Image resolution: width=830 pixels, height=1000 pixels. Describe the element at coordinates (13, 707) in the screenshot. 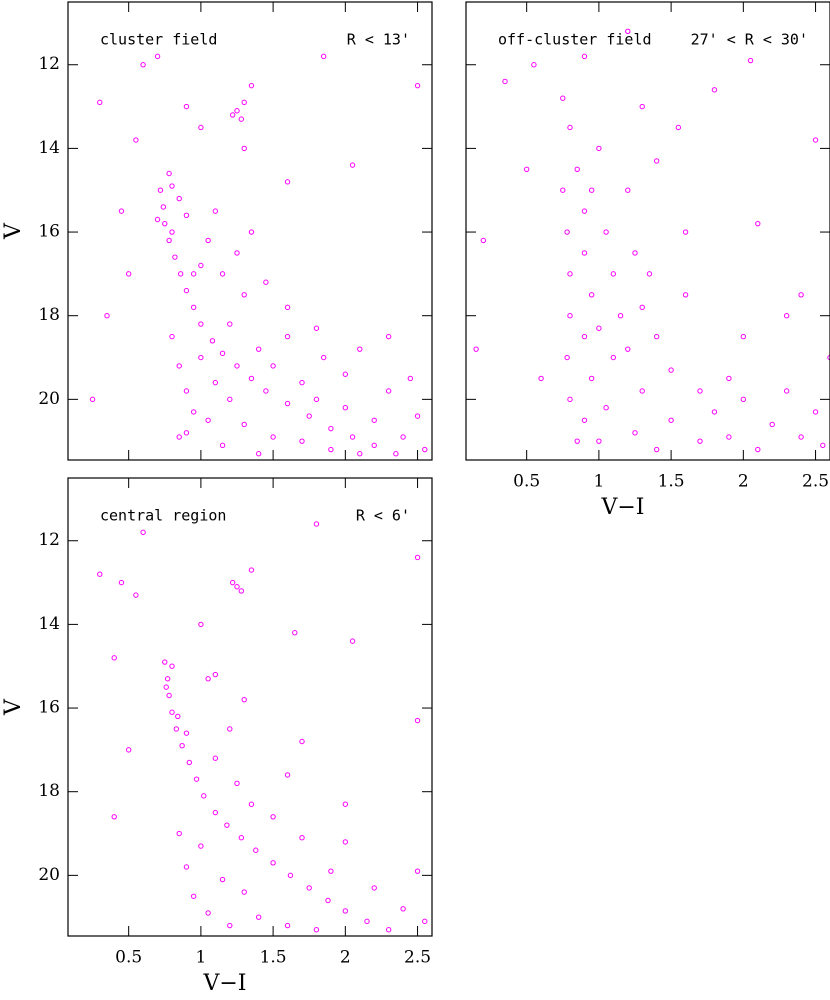

I see `y-axis-label: V` at that location.